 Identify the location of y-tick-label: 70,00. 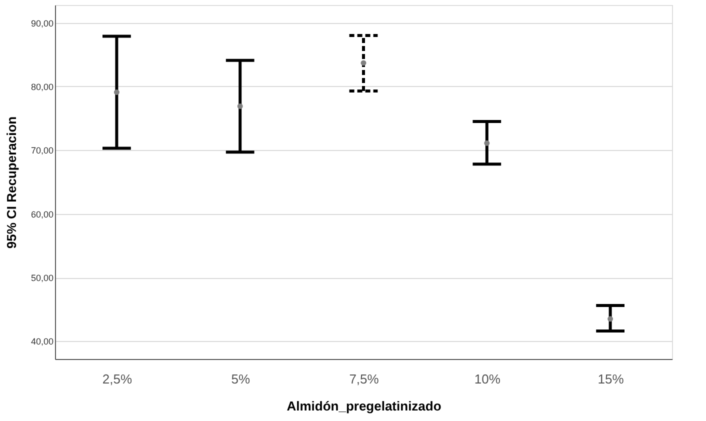
(42, 151).